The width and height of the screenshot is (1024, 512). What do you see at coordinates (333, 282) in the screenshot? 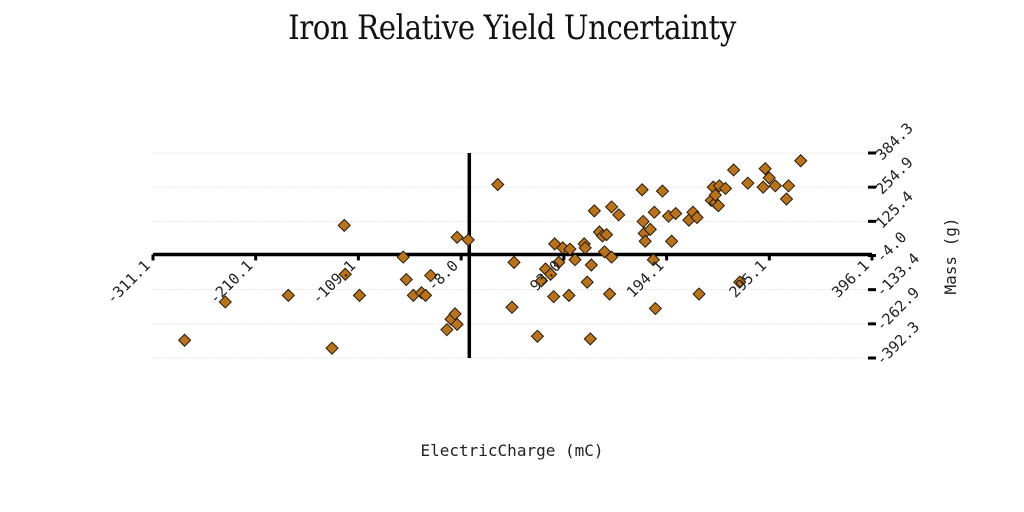
I see `x-tick-label: -109.1` at bounding box center [333, 282].